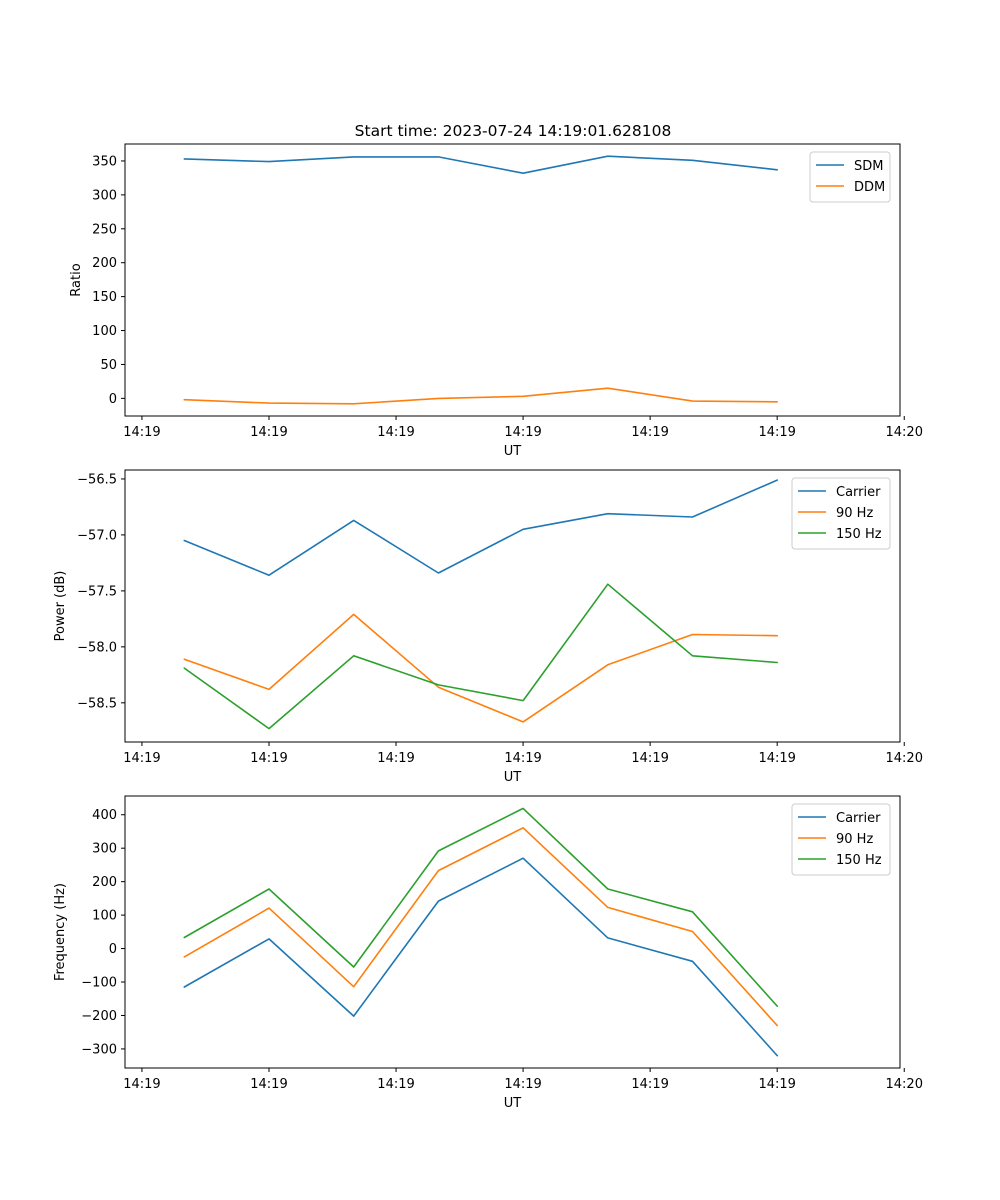 The height and width of the screenshot is (1200, 1000). Describe the element at coordinates (858, 492) in the screenshot. I see `power-legend-label-carrier: Carrier` at that location.